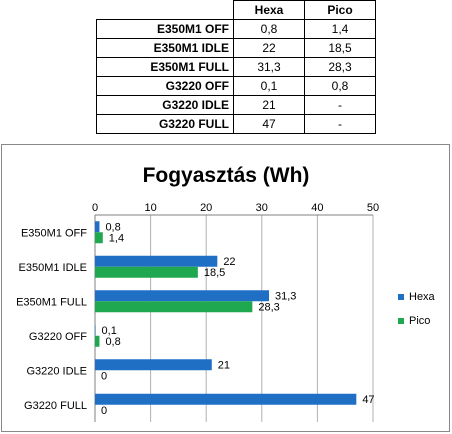  Describe the element at coordinates (373, 208) in the screenshot. I see `x-tick-label: 50` at that location.